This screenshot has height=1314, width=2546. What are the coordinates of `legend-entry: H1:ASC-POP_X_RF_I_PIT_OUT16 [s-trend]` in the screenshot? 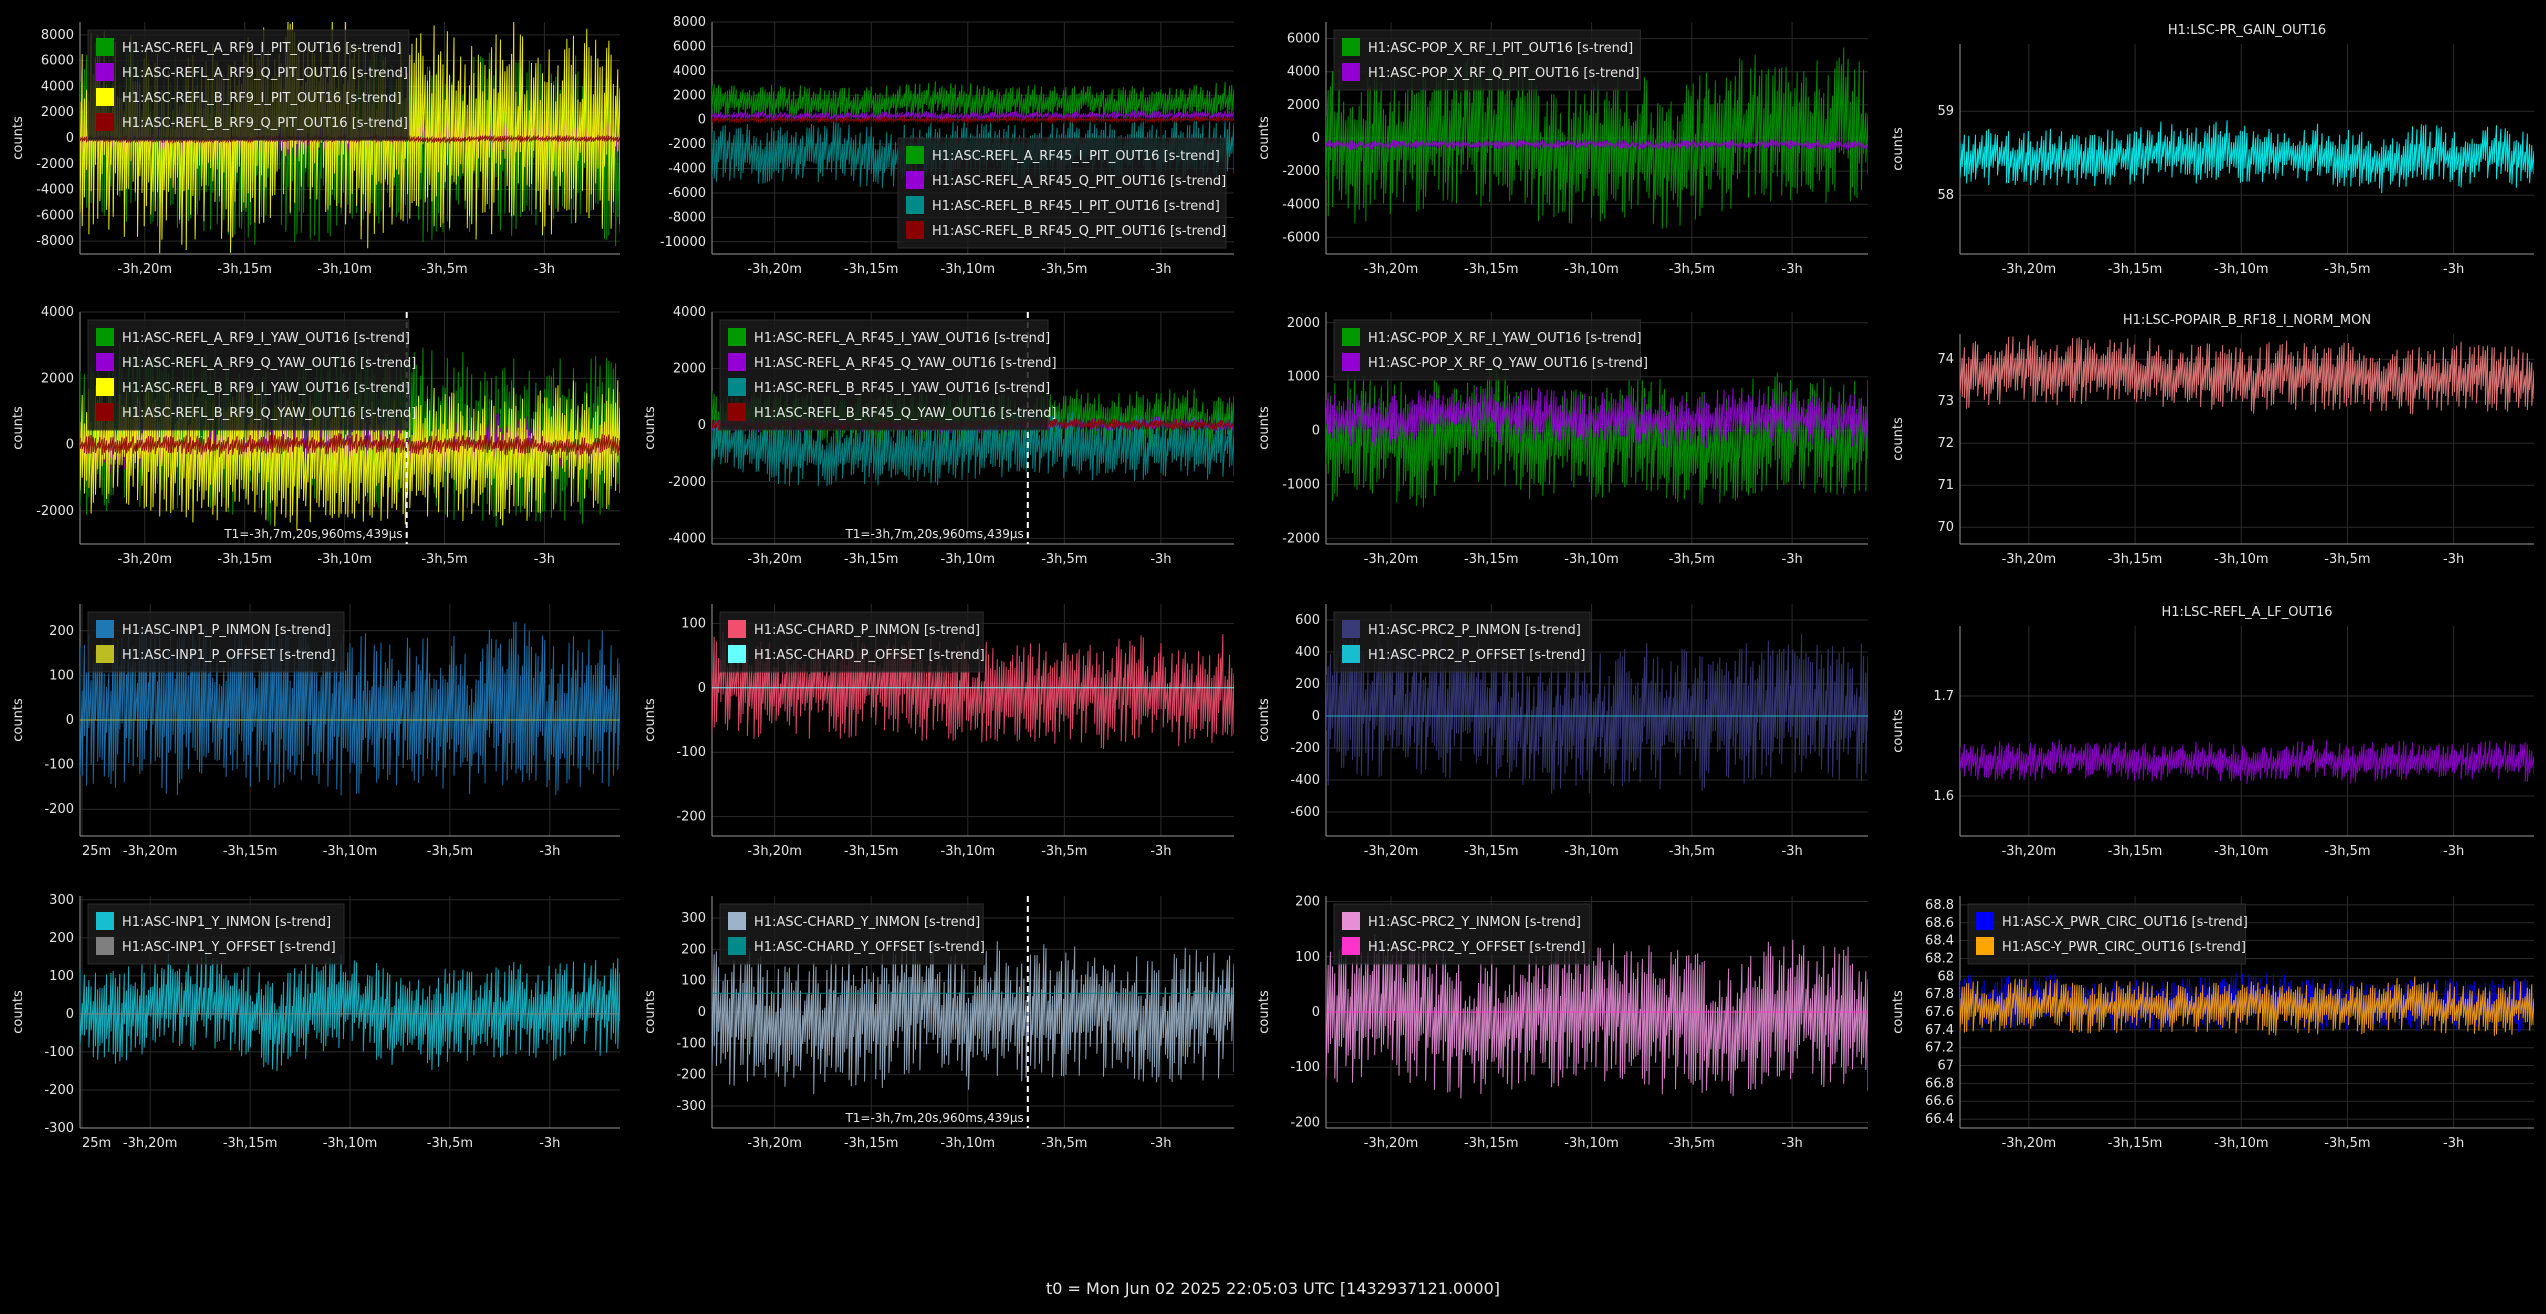 It's located at (1500, 48).